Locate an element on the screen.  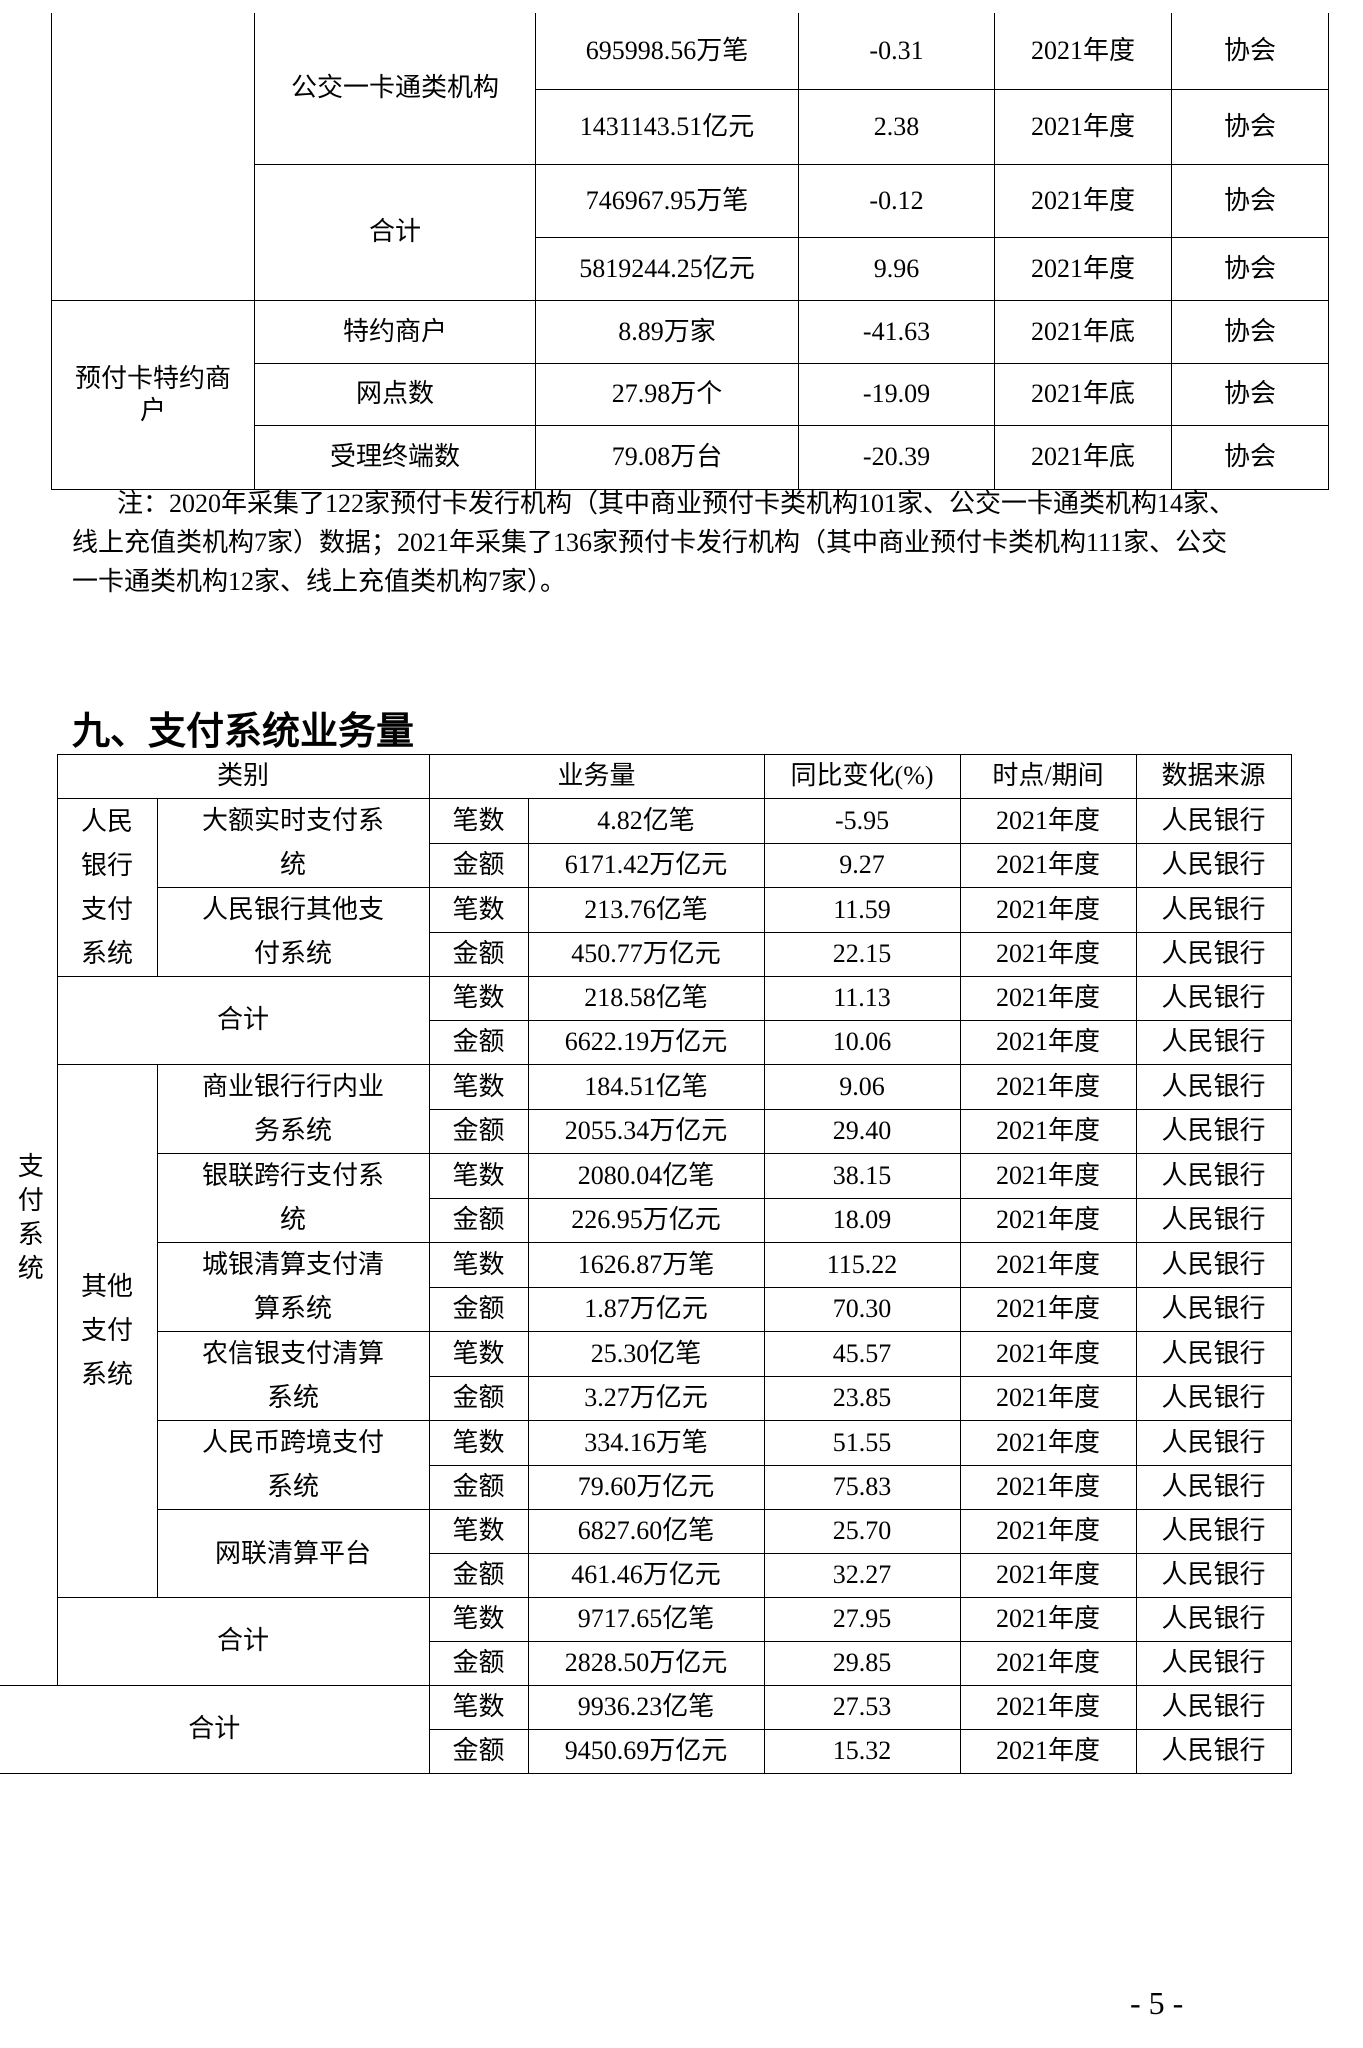
header-category: 类别 is located at coordinates (243, 776).